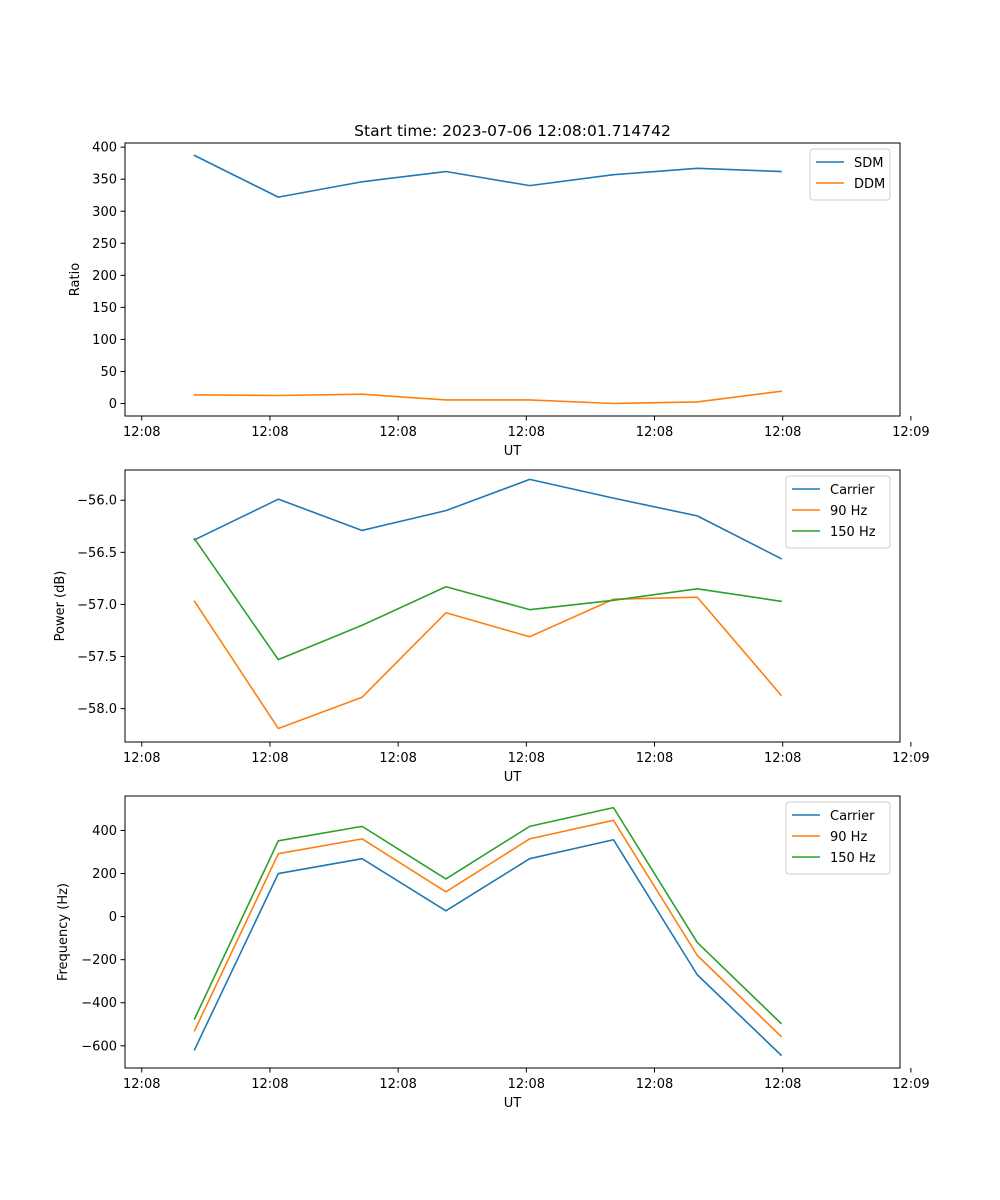  What do you see at coordinates (488, 915) in the screenshot?
I see `chart-2-series-150-hz-line` at bounding box center [488, 915].